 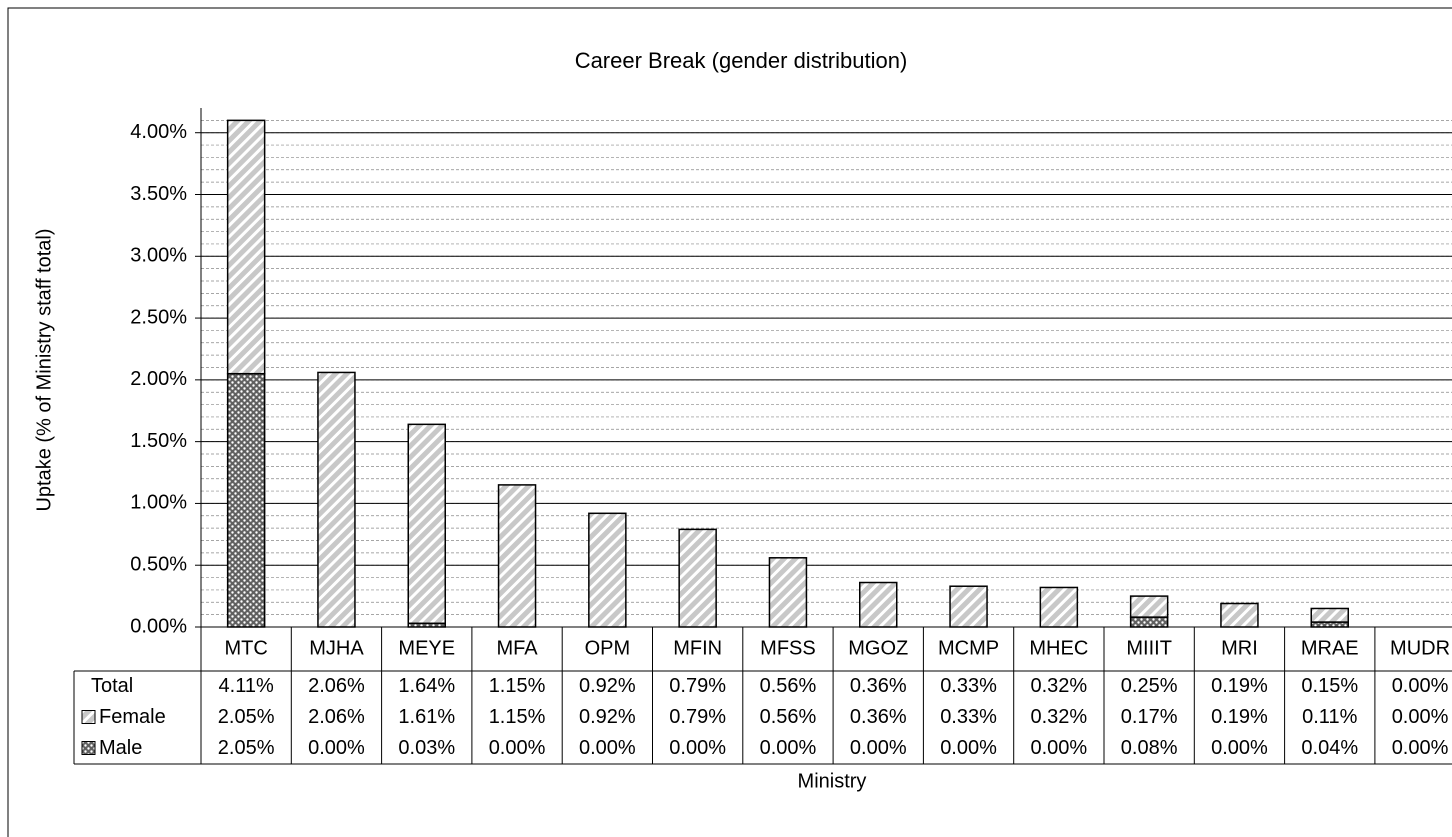 What do you see at coordinates (158, 503) in the screenshot?
I see `y-tick-label: 1.00%` at bounding box center [158, 503].